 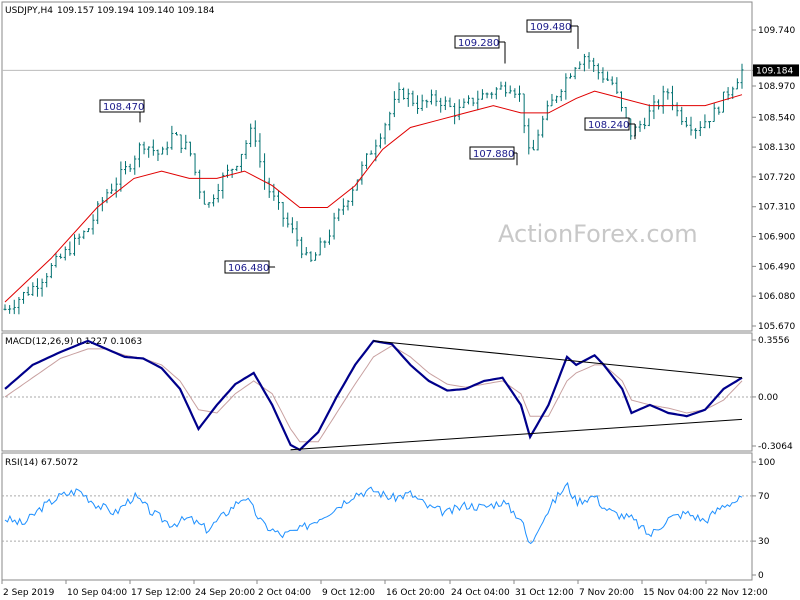 I want to click on x-tick-label: 16 Oct 20:00, so click(x=415, y=593).